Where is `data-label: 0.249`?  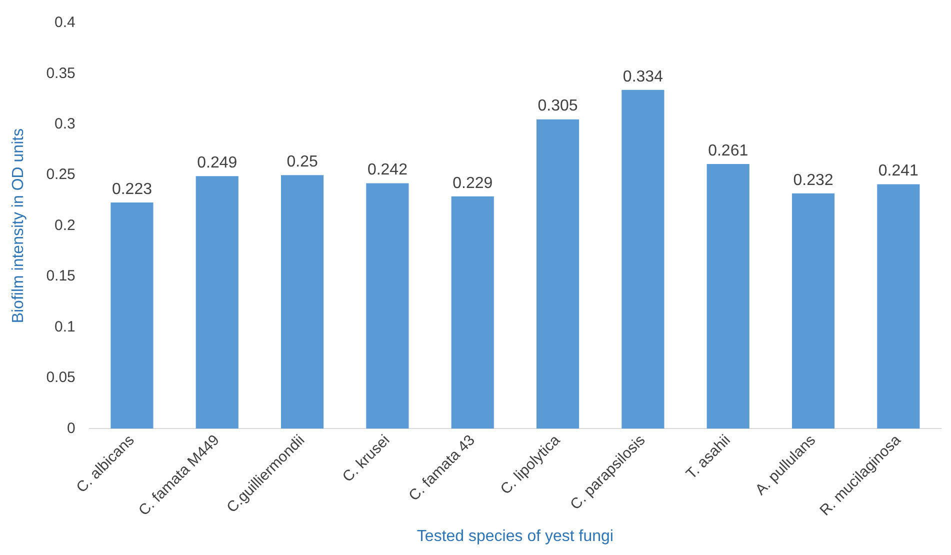
data-label: 0.249 is located at coordinates (217, 163).